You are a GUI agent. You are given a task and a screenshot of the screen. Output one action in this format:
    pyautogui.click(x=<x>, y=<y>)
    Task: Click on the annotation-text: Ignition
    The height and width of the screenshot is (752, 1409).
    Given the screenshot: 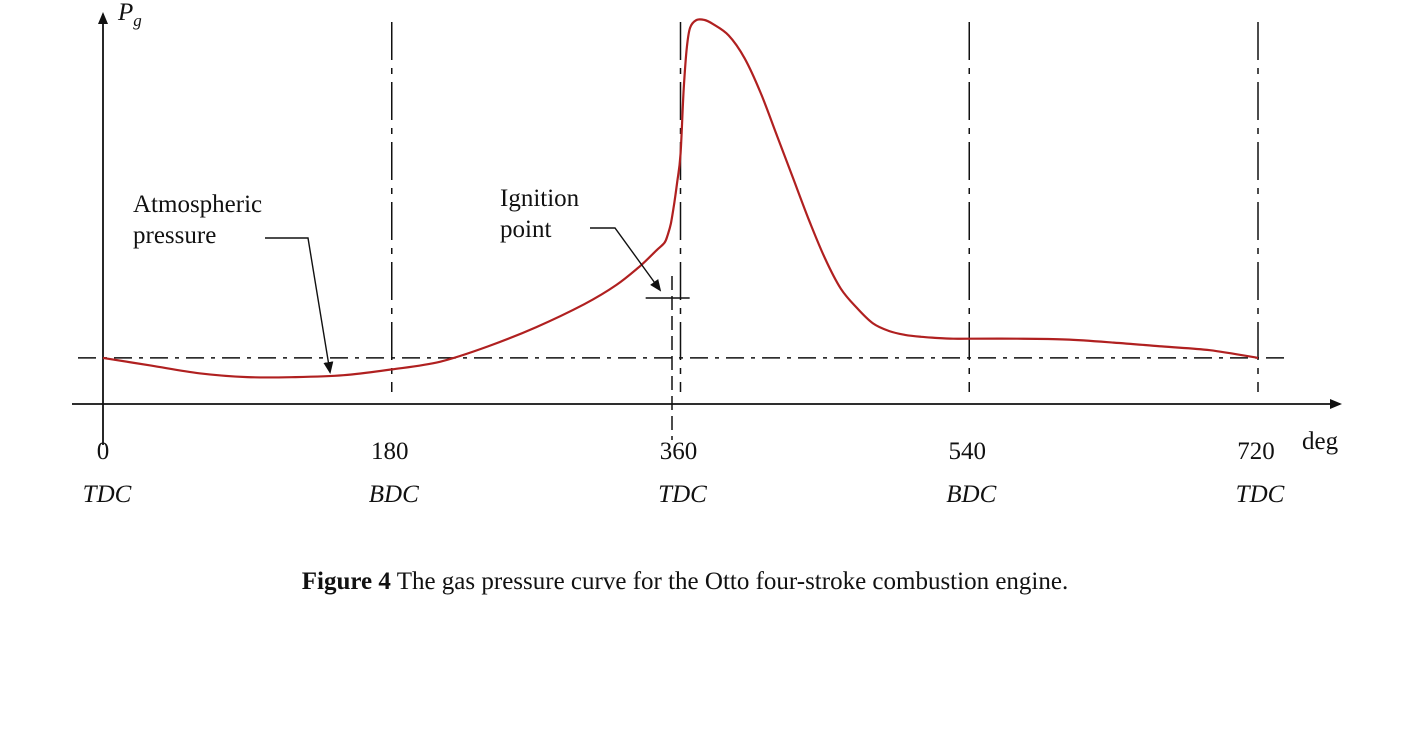 What is the action you would take?
    pyautogui.click(x=540, y=198)
    